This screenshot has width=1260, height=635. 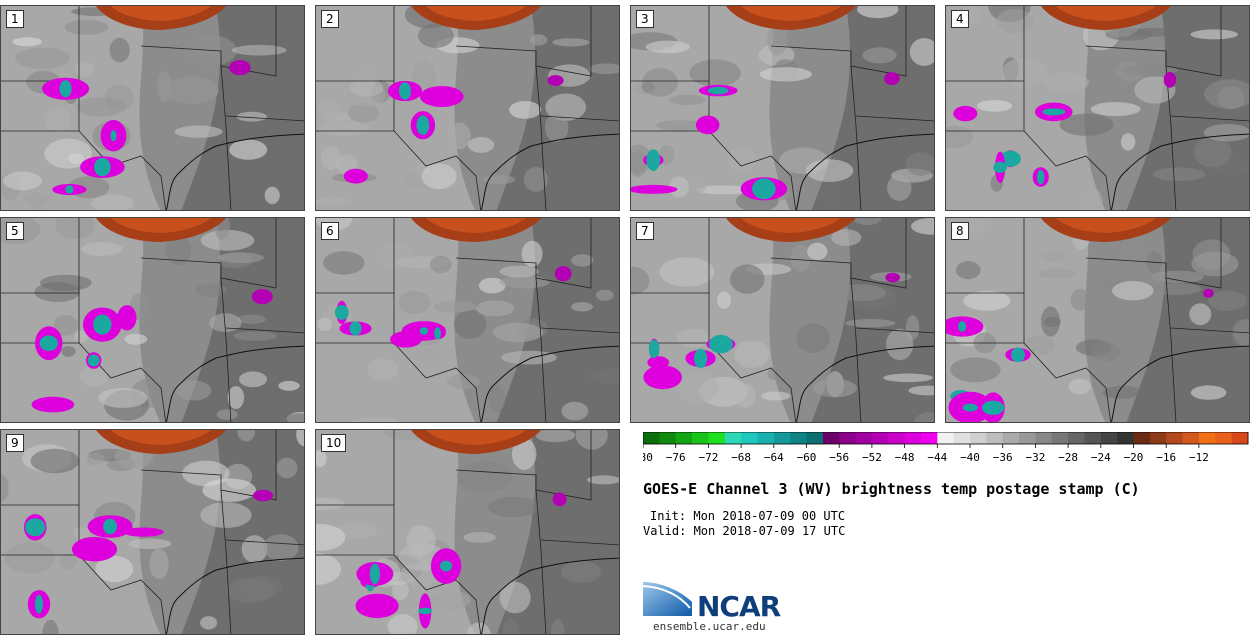 What do you see at coordinates (1101, 457) in the screenshot?
I see `colorbar-tick-label: −24` at bounding box center [1101, 457].